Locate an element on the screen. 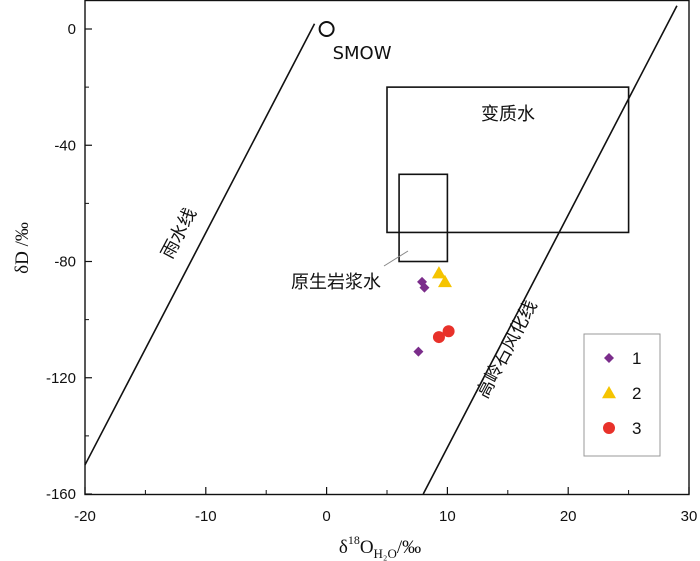 The image size is (700, 561). y-tick-label: -80 is located at coordinates (65, 262).